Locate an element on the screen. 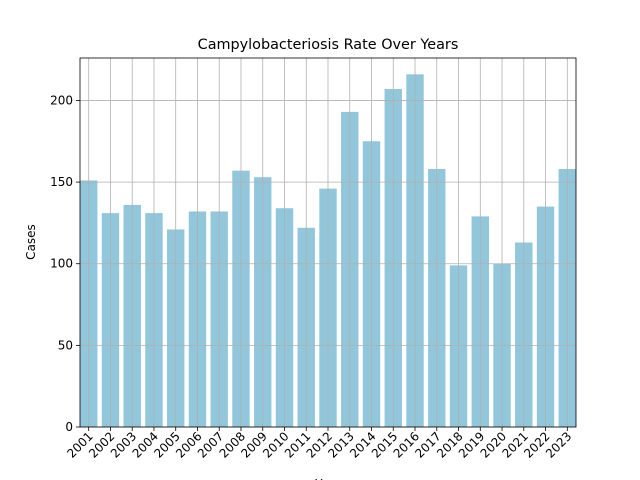 The image size is (640, 480). y-tick-label: 200 is located at coordinates (61, 100).